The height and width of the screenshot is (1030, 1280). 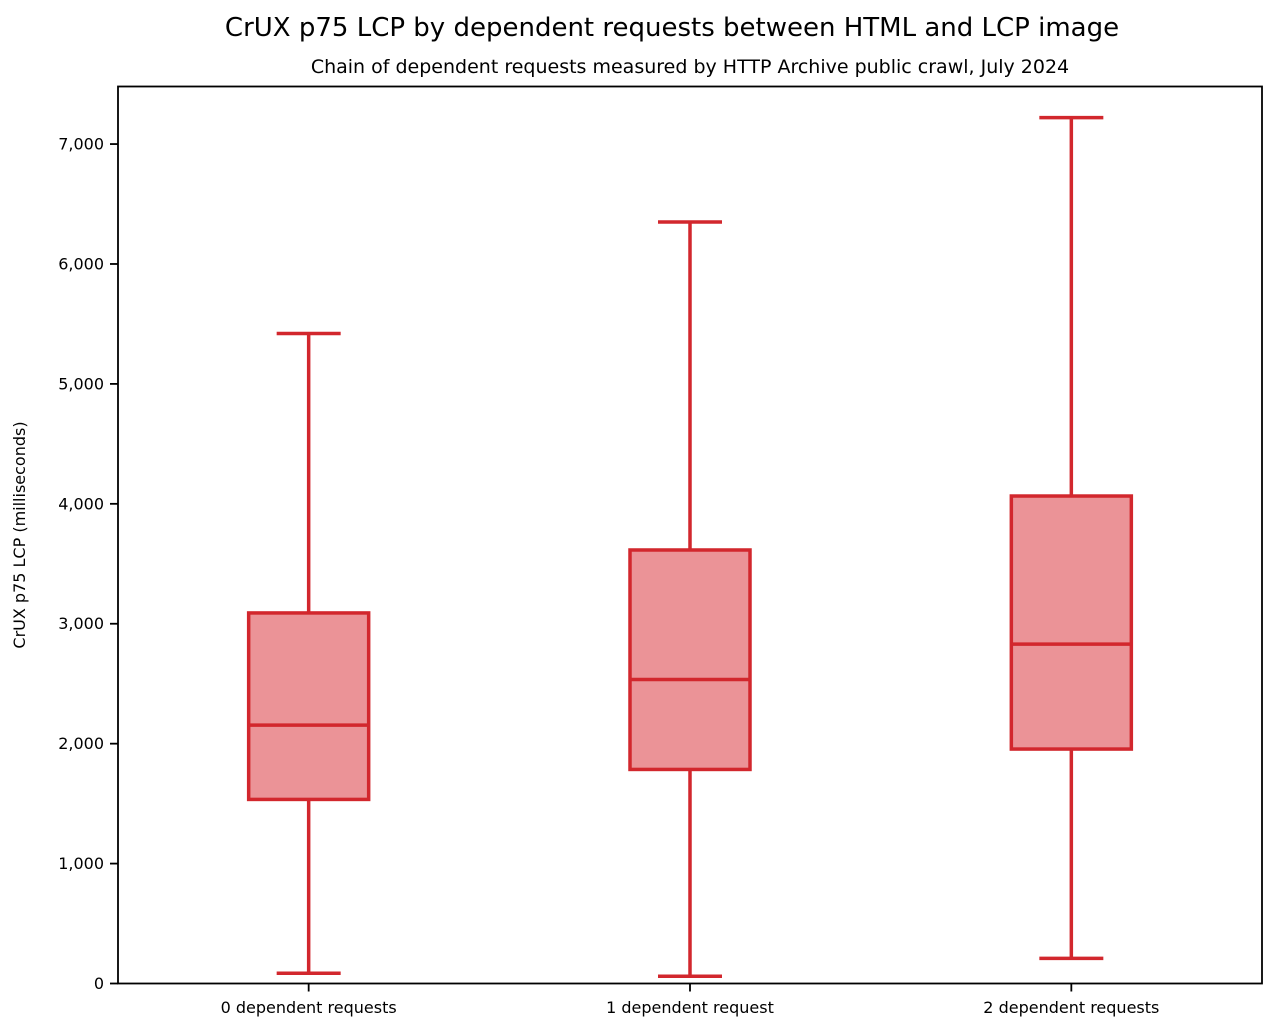 What do you see at coordinates (81, 503) in the screenshot?
I see `y-tick-label: 4,000` at bounding box center [81, 503].